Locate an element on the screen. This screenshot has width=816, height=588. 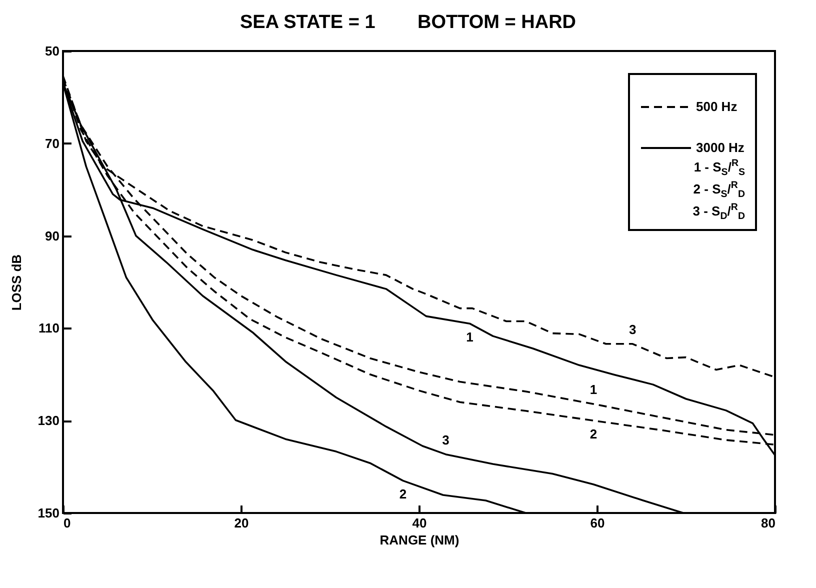
y-tick-label: 150 is located at coordinates (49, 513).